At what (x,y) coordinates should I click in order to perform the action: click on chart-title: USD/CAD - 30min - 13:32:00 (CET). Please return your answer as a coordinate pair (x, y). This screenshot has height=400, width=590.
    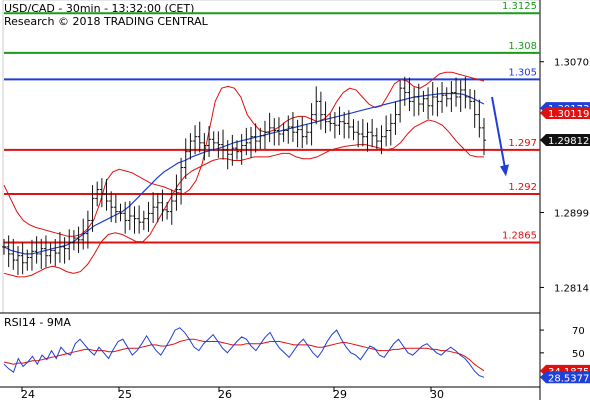
    Looking at the image, I should click on (99, 8).